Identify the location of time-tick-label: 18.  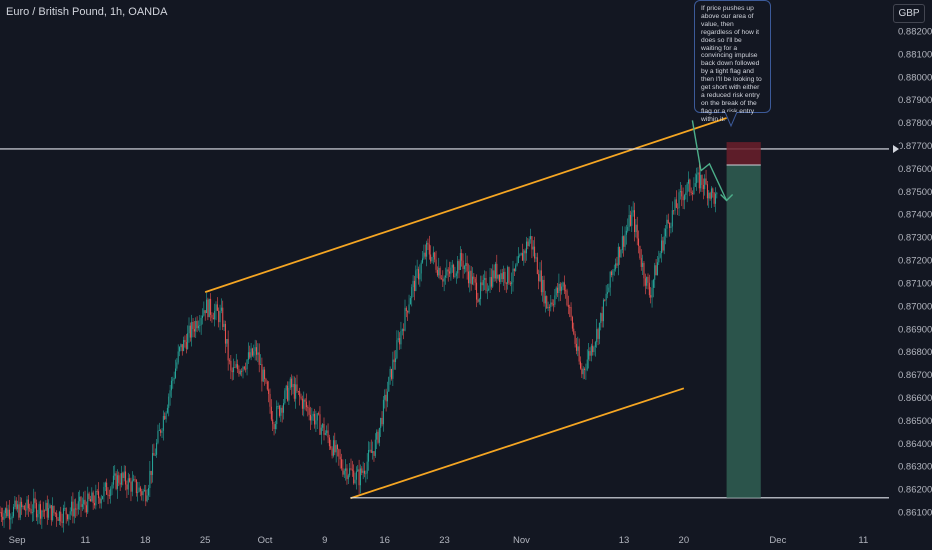
(145, 540).